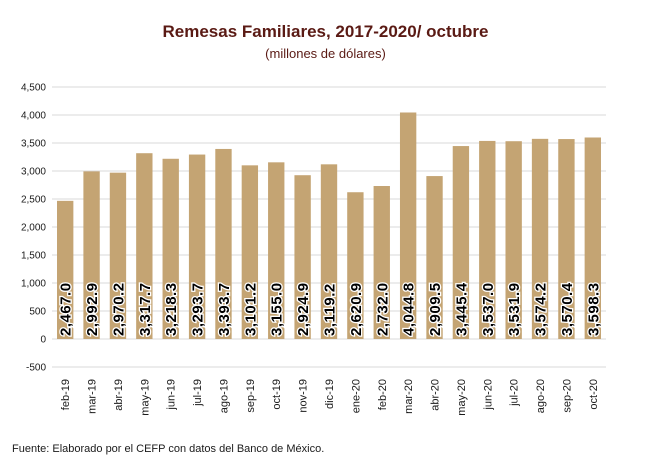 The image size is (651, 469). What do you see at coordinates (541, 309) in the screenshot?
I see `bar-value-label: 3,574.2` at bounding box center [541, 309].